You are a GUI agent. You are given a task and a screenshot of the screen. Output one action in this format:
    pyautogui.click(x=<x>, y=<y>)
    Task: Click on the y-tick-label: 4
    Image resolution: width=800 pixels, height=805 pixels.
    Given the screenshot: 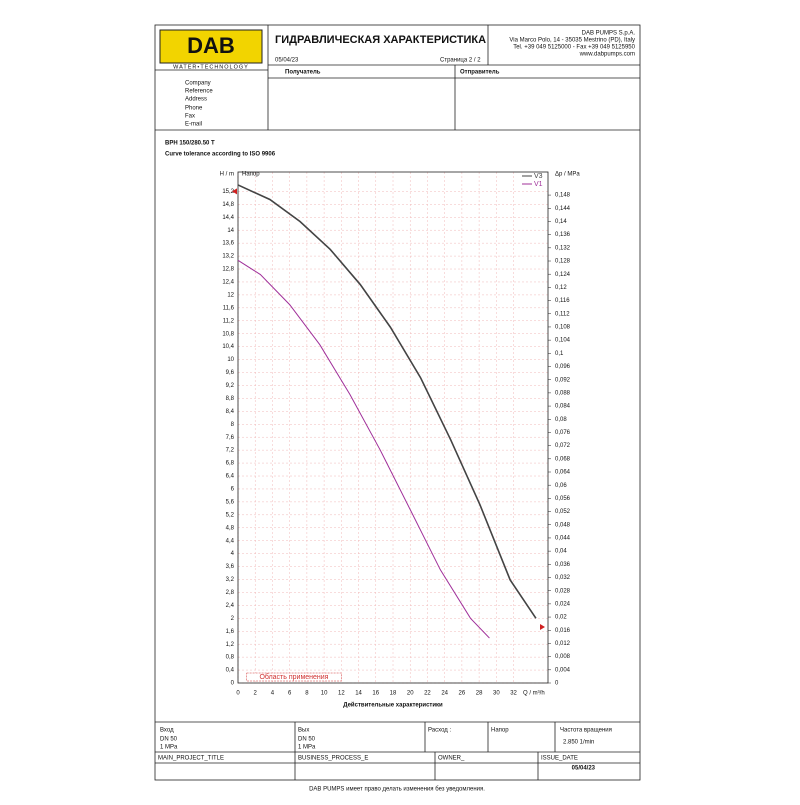 What is the action you would take?
    pyautogui.click(x=233, y=554)
    